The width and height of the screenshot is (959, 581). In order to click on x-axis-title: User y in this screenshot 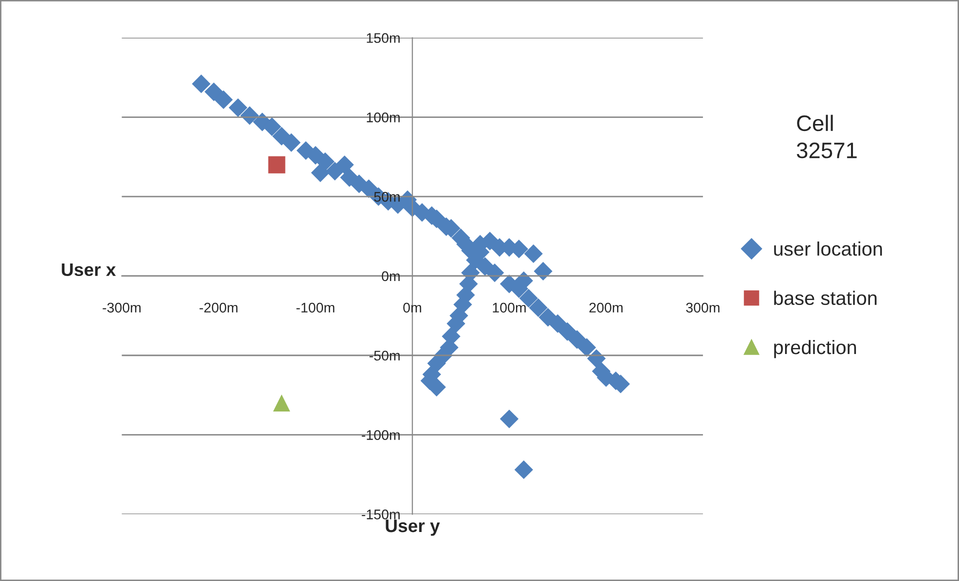, I will do `click(413, 528)`.